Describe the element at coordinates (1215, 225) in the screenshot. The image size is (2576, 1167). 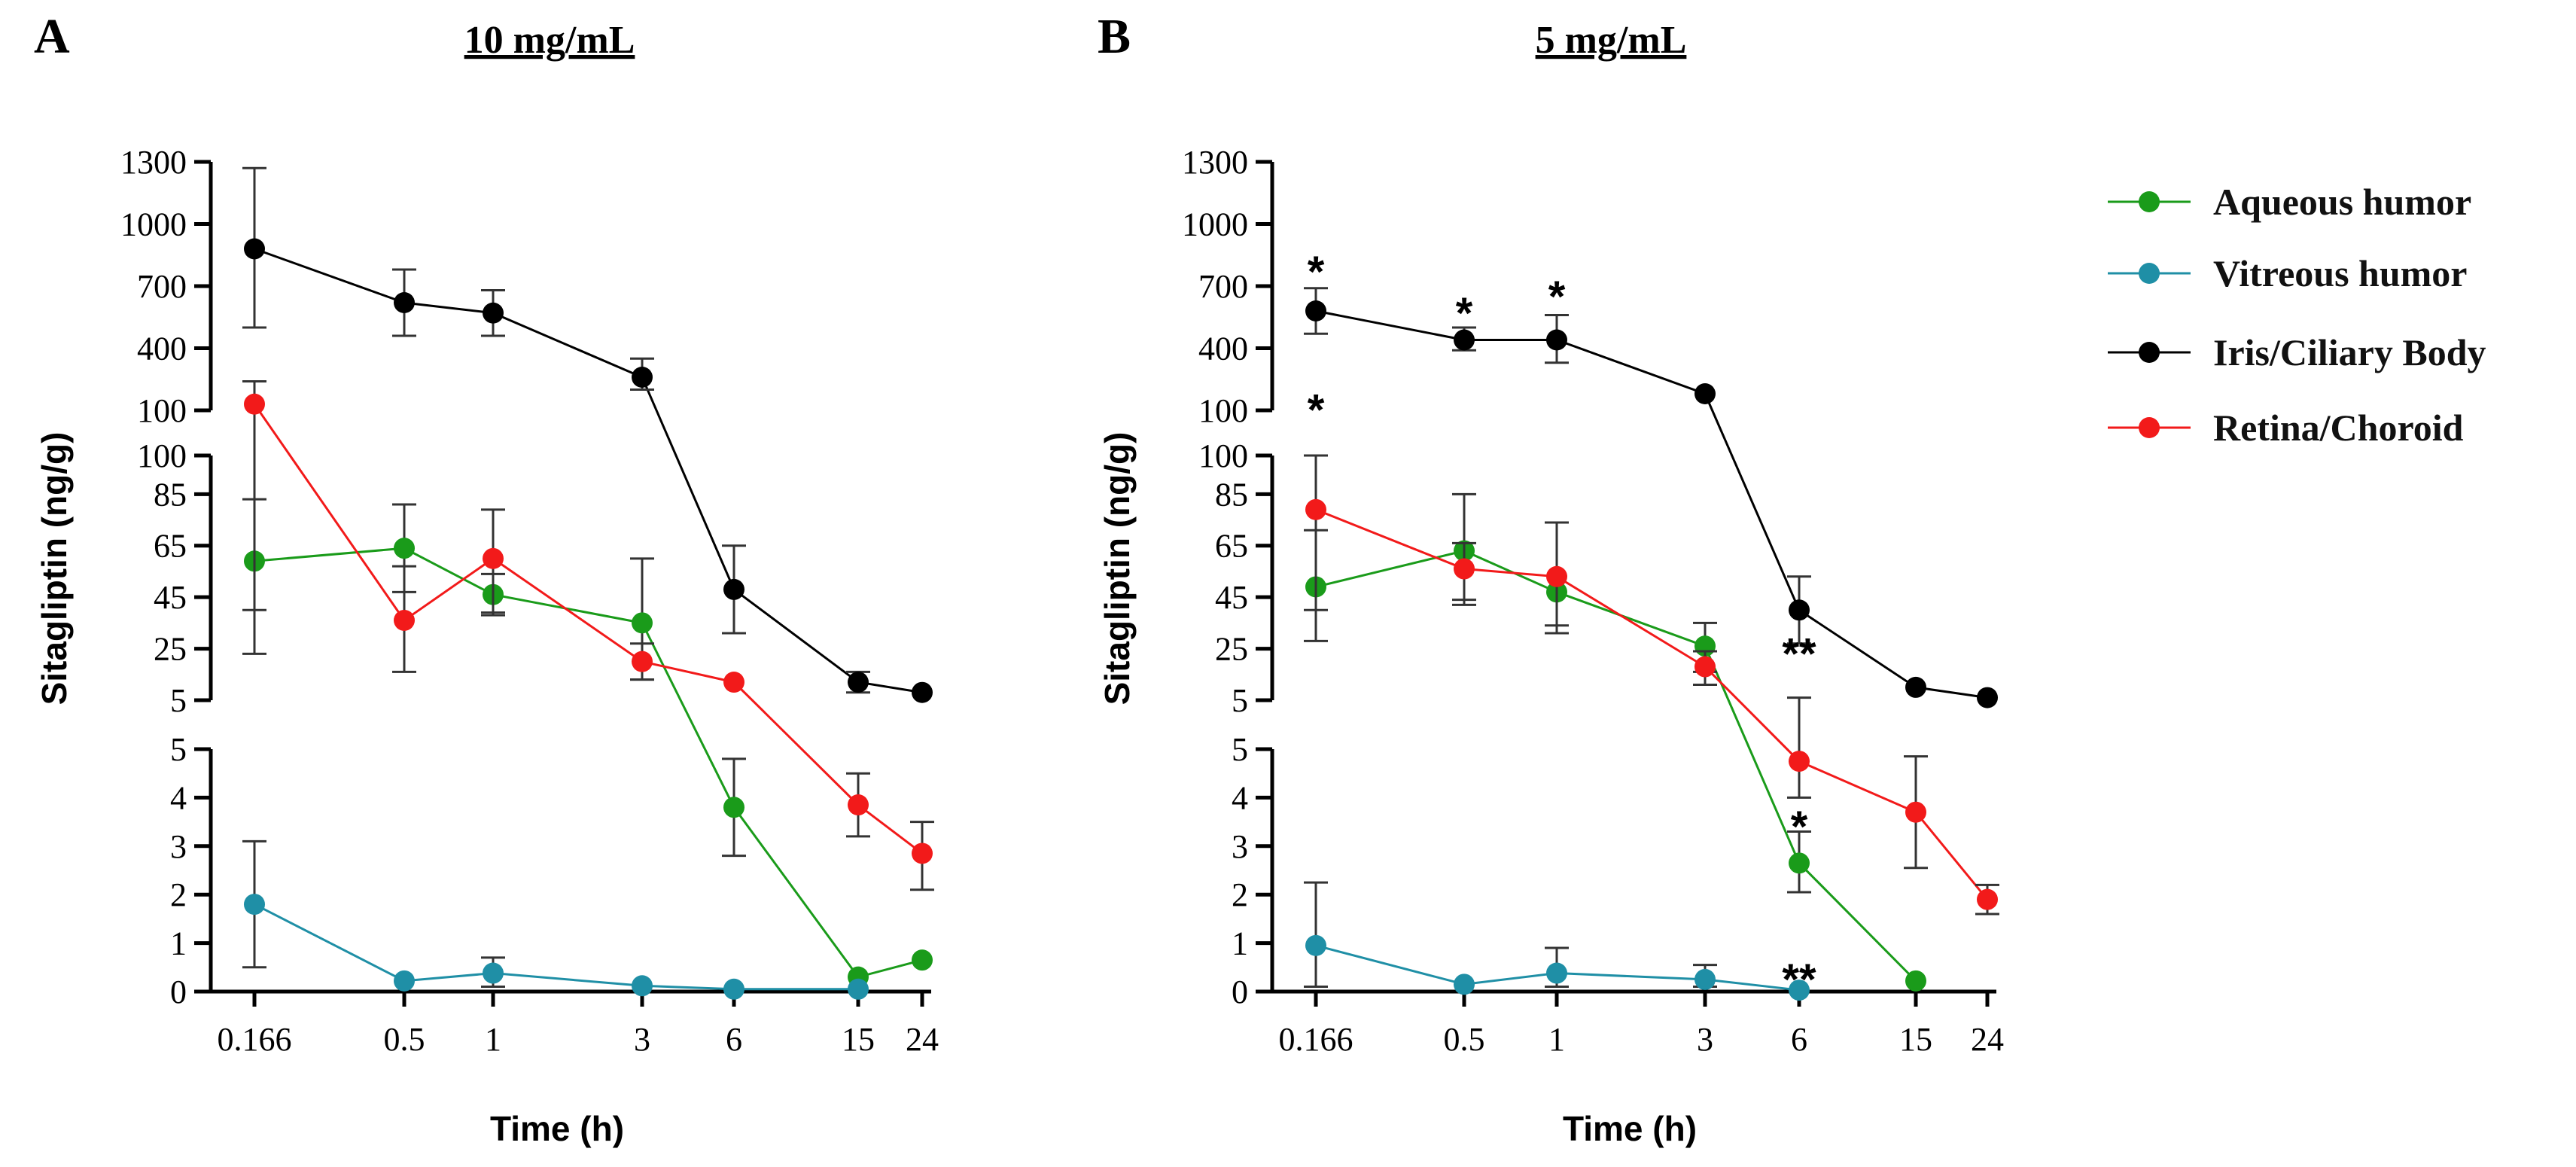
I see `panel-b-y-tick-label: 1000` at that location.